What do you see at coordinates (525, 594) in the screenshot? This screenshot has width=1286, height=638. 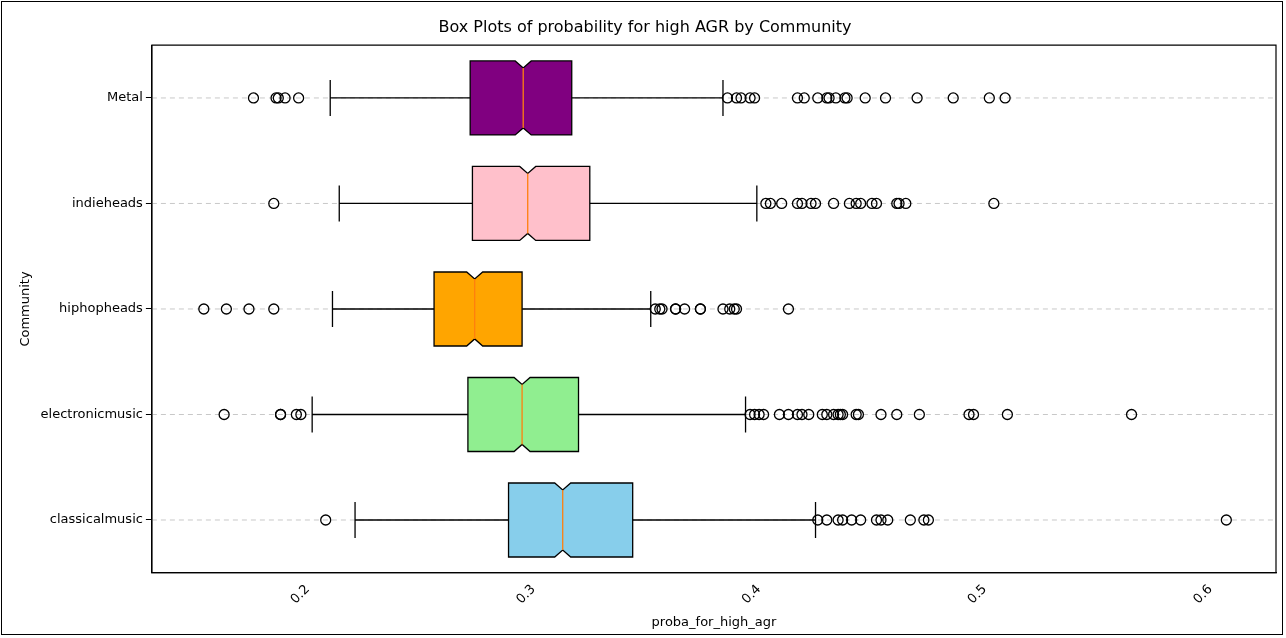 I see `x-tick-label: 0.3` at bounding box center [525, 594].